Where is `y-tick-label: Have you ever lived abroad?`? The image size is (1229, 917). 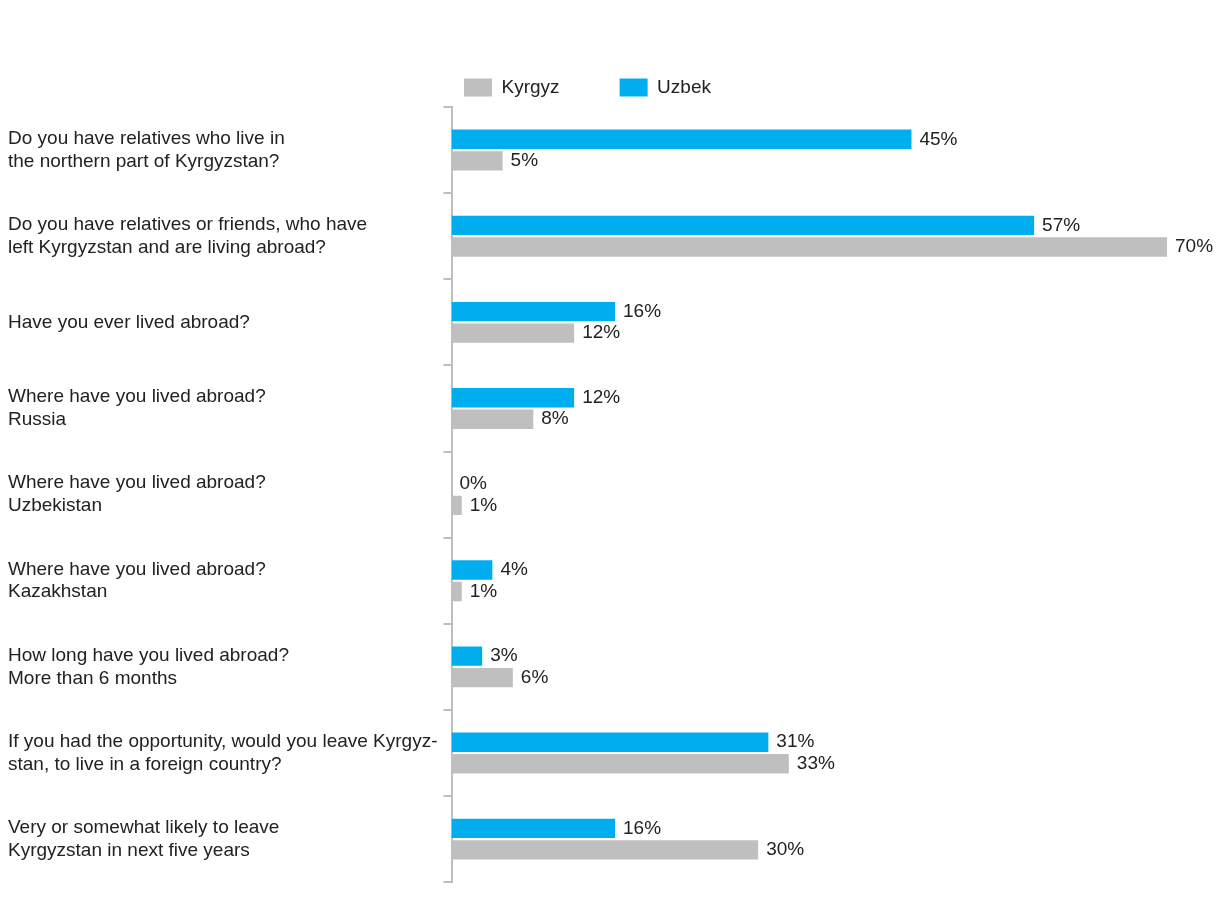 y-tick-label: Have you ever lived abroad? is located at coordinates (129, 321).